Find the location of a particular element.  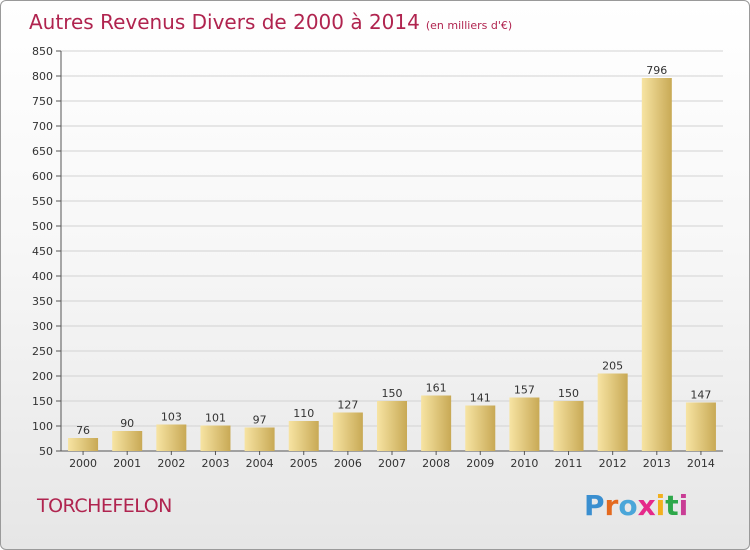

data-label: 157 is located at coordinates (524, 390).